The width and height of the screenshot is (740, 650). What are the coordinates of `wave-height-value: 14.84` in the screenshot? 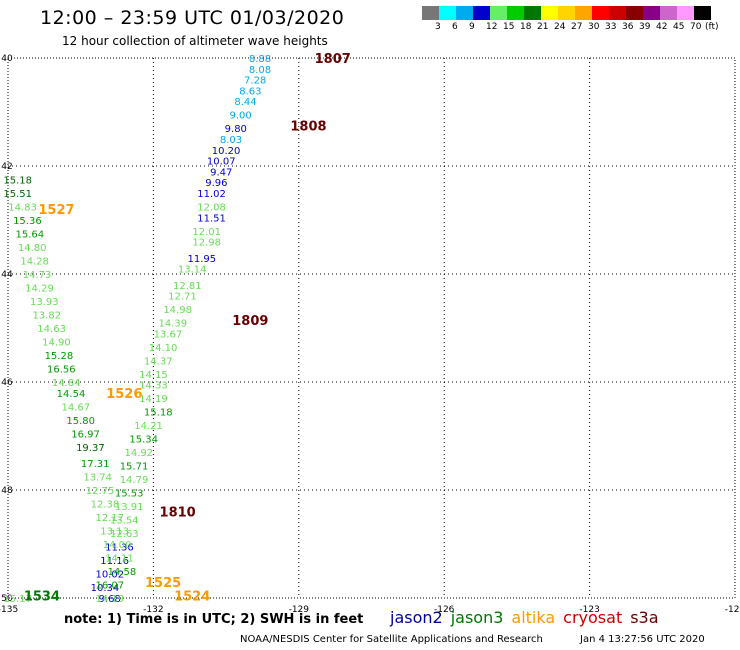 It's located at (66, 383).